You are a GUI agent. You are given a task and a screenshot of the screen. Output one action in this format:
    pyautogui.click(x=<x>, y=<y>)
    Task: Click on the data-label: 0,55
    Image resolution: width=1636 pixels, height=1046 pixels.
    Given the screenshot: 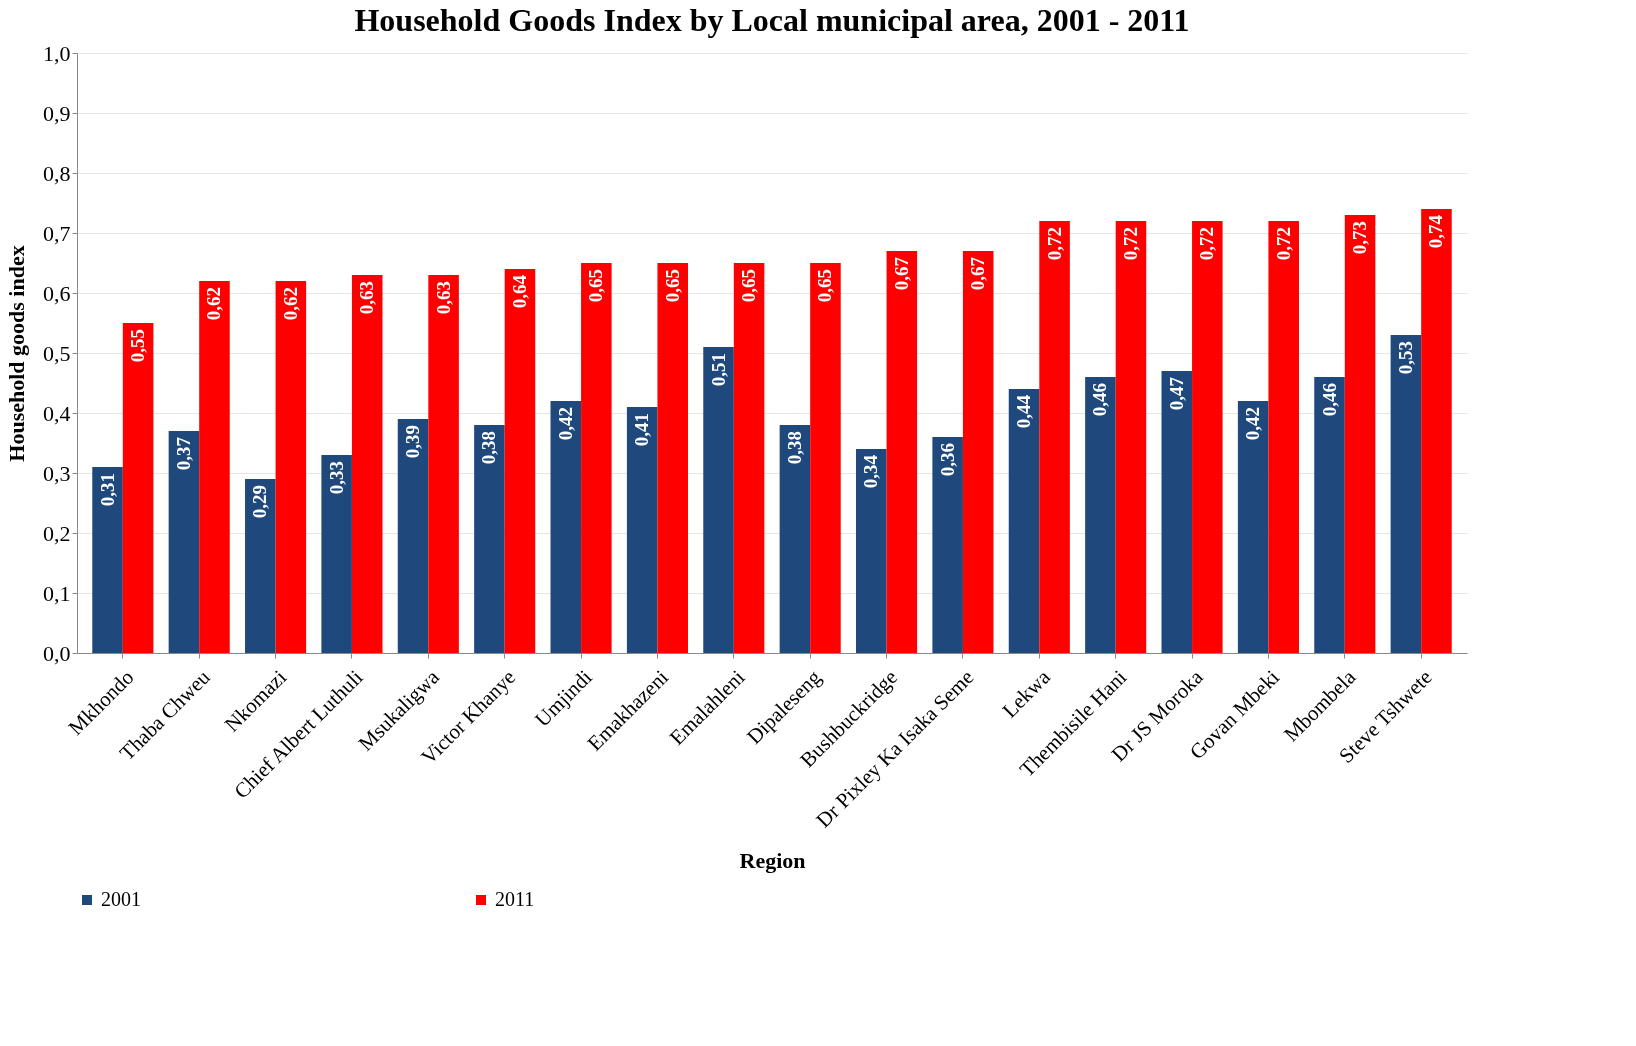 What is the action you would take?
    pyautogui.click(x=138, y=346)
    